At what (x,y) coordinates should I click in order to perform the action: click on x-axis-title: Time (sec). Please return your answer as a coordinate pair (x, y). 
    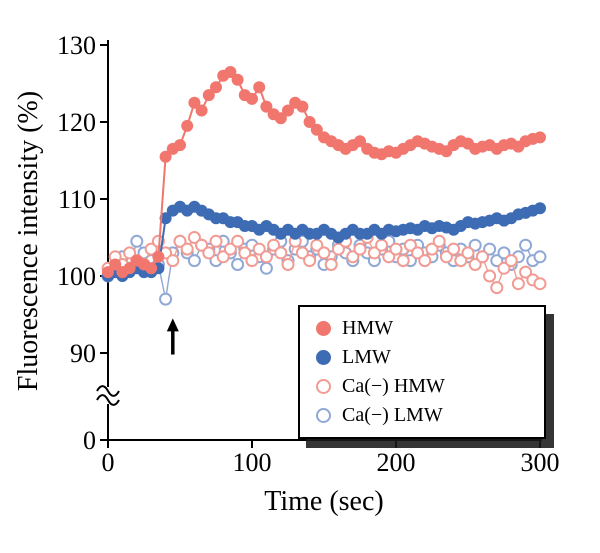
    Looking at the image, I should click on (324, 501).